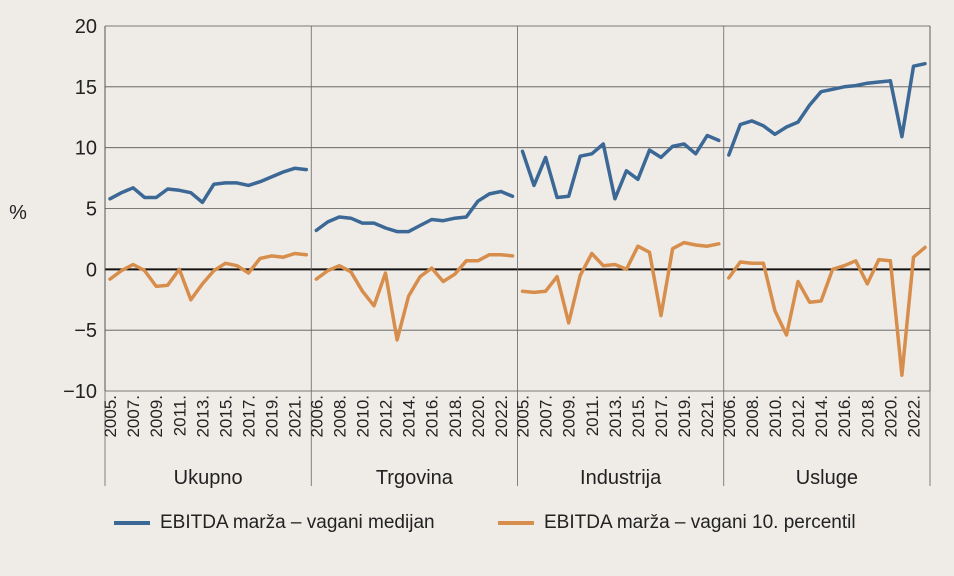 This screenshot has width=954, height=576. I want to click on legend-label-percentile: EBITDA marža – vagani 10. percentil, so click(700, 522).